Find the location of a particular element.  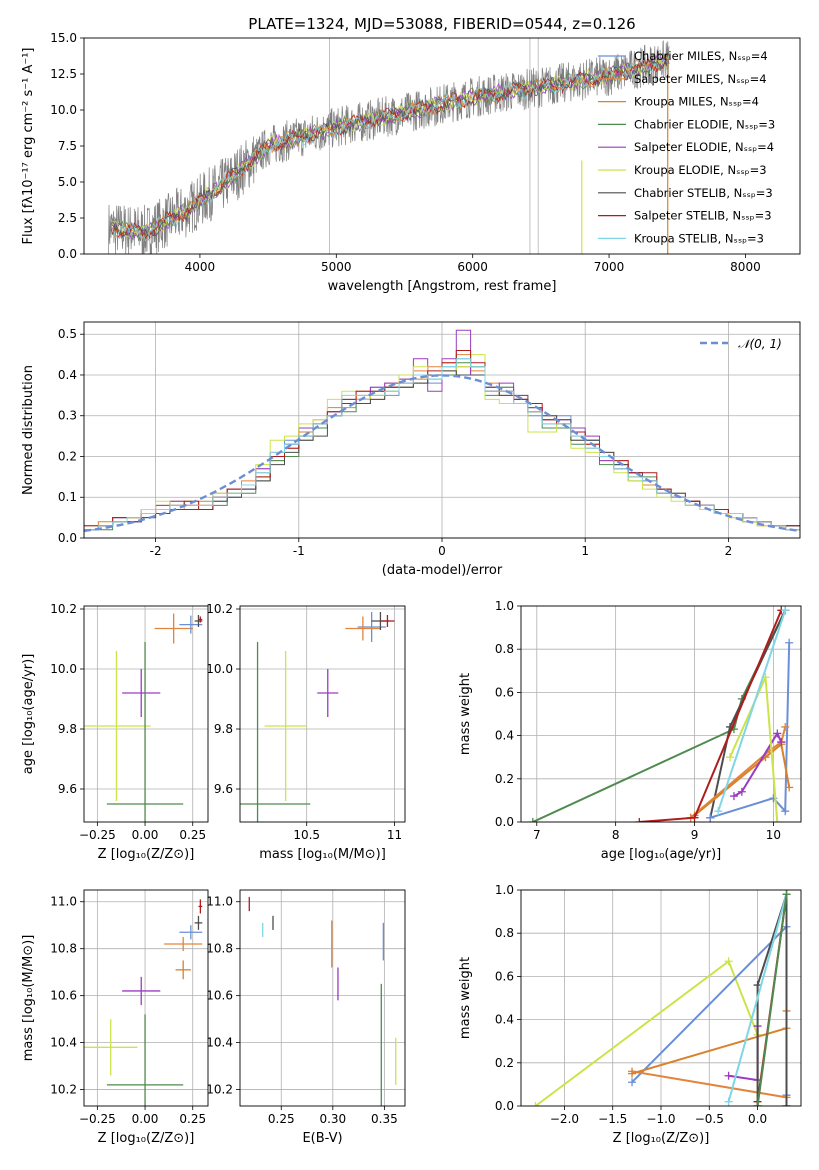

x-tick-label: −2.0 is located at coordinates (564, 1119).